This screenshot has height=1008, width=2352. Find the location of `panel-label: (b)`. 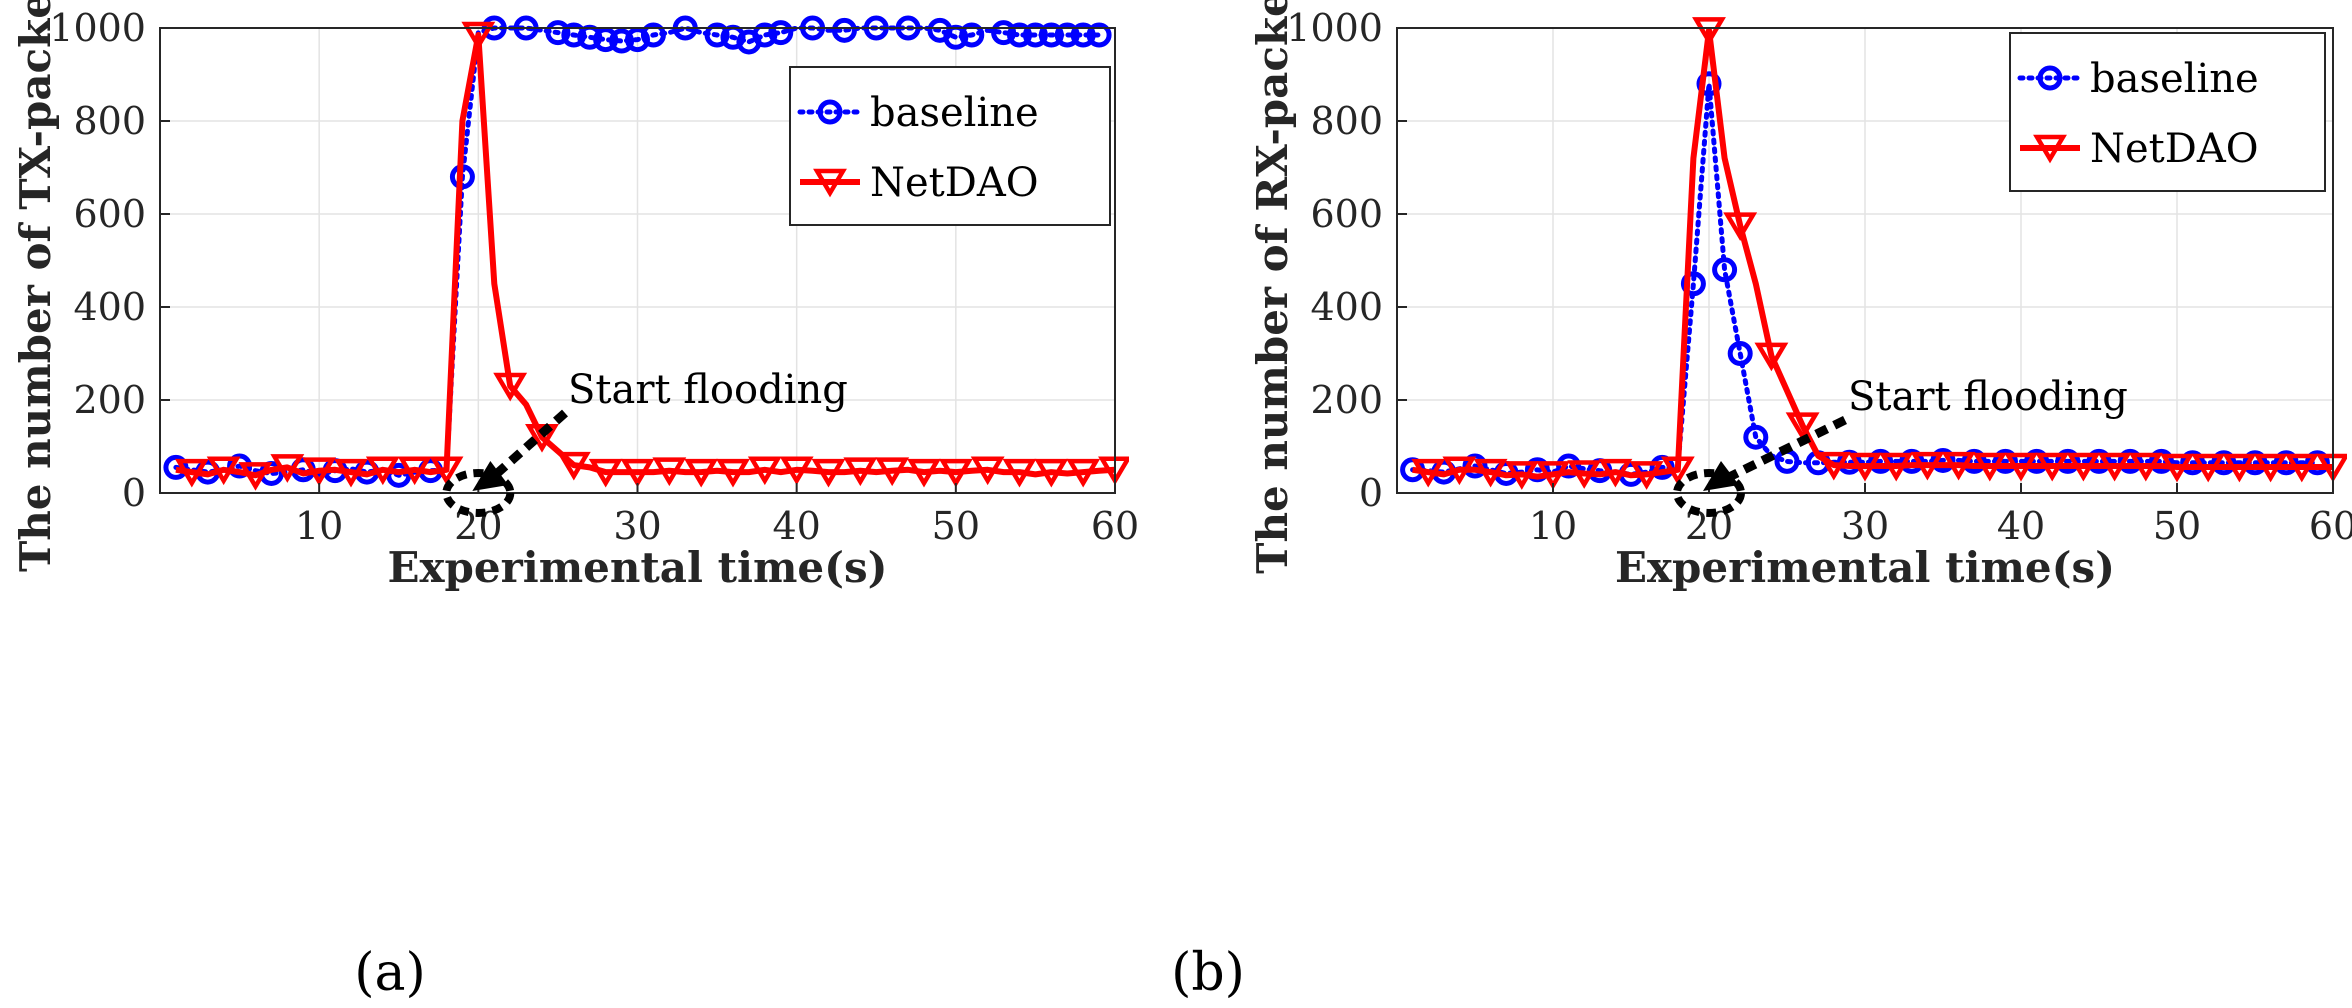

panel-label: (b) is located at coordinates (1208, 973).